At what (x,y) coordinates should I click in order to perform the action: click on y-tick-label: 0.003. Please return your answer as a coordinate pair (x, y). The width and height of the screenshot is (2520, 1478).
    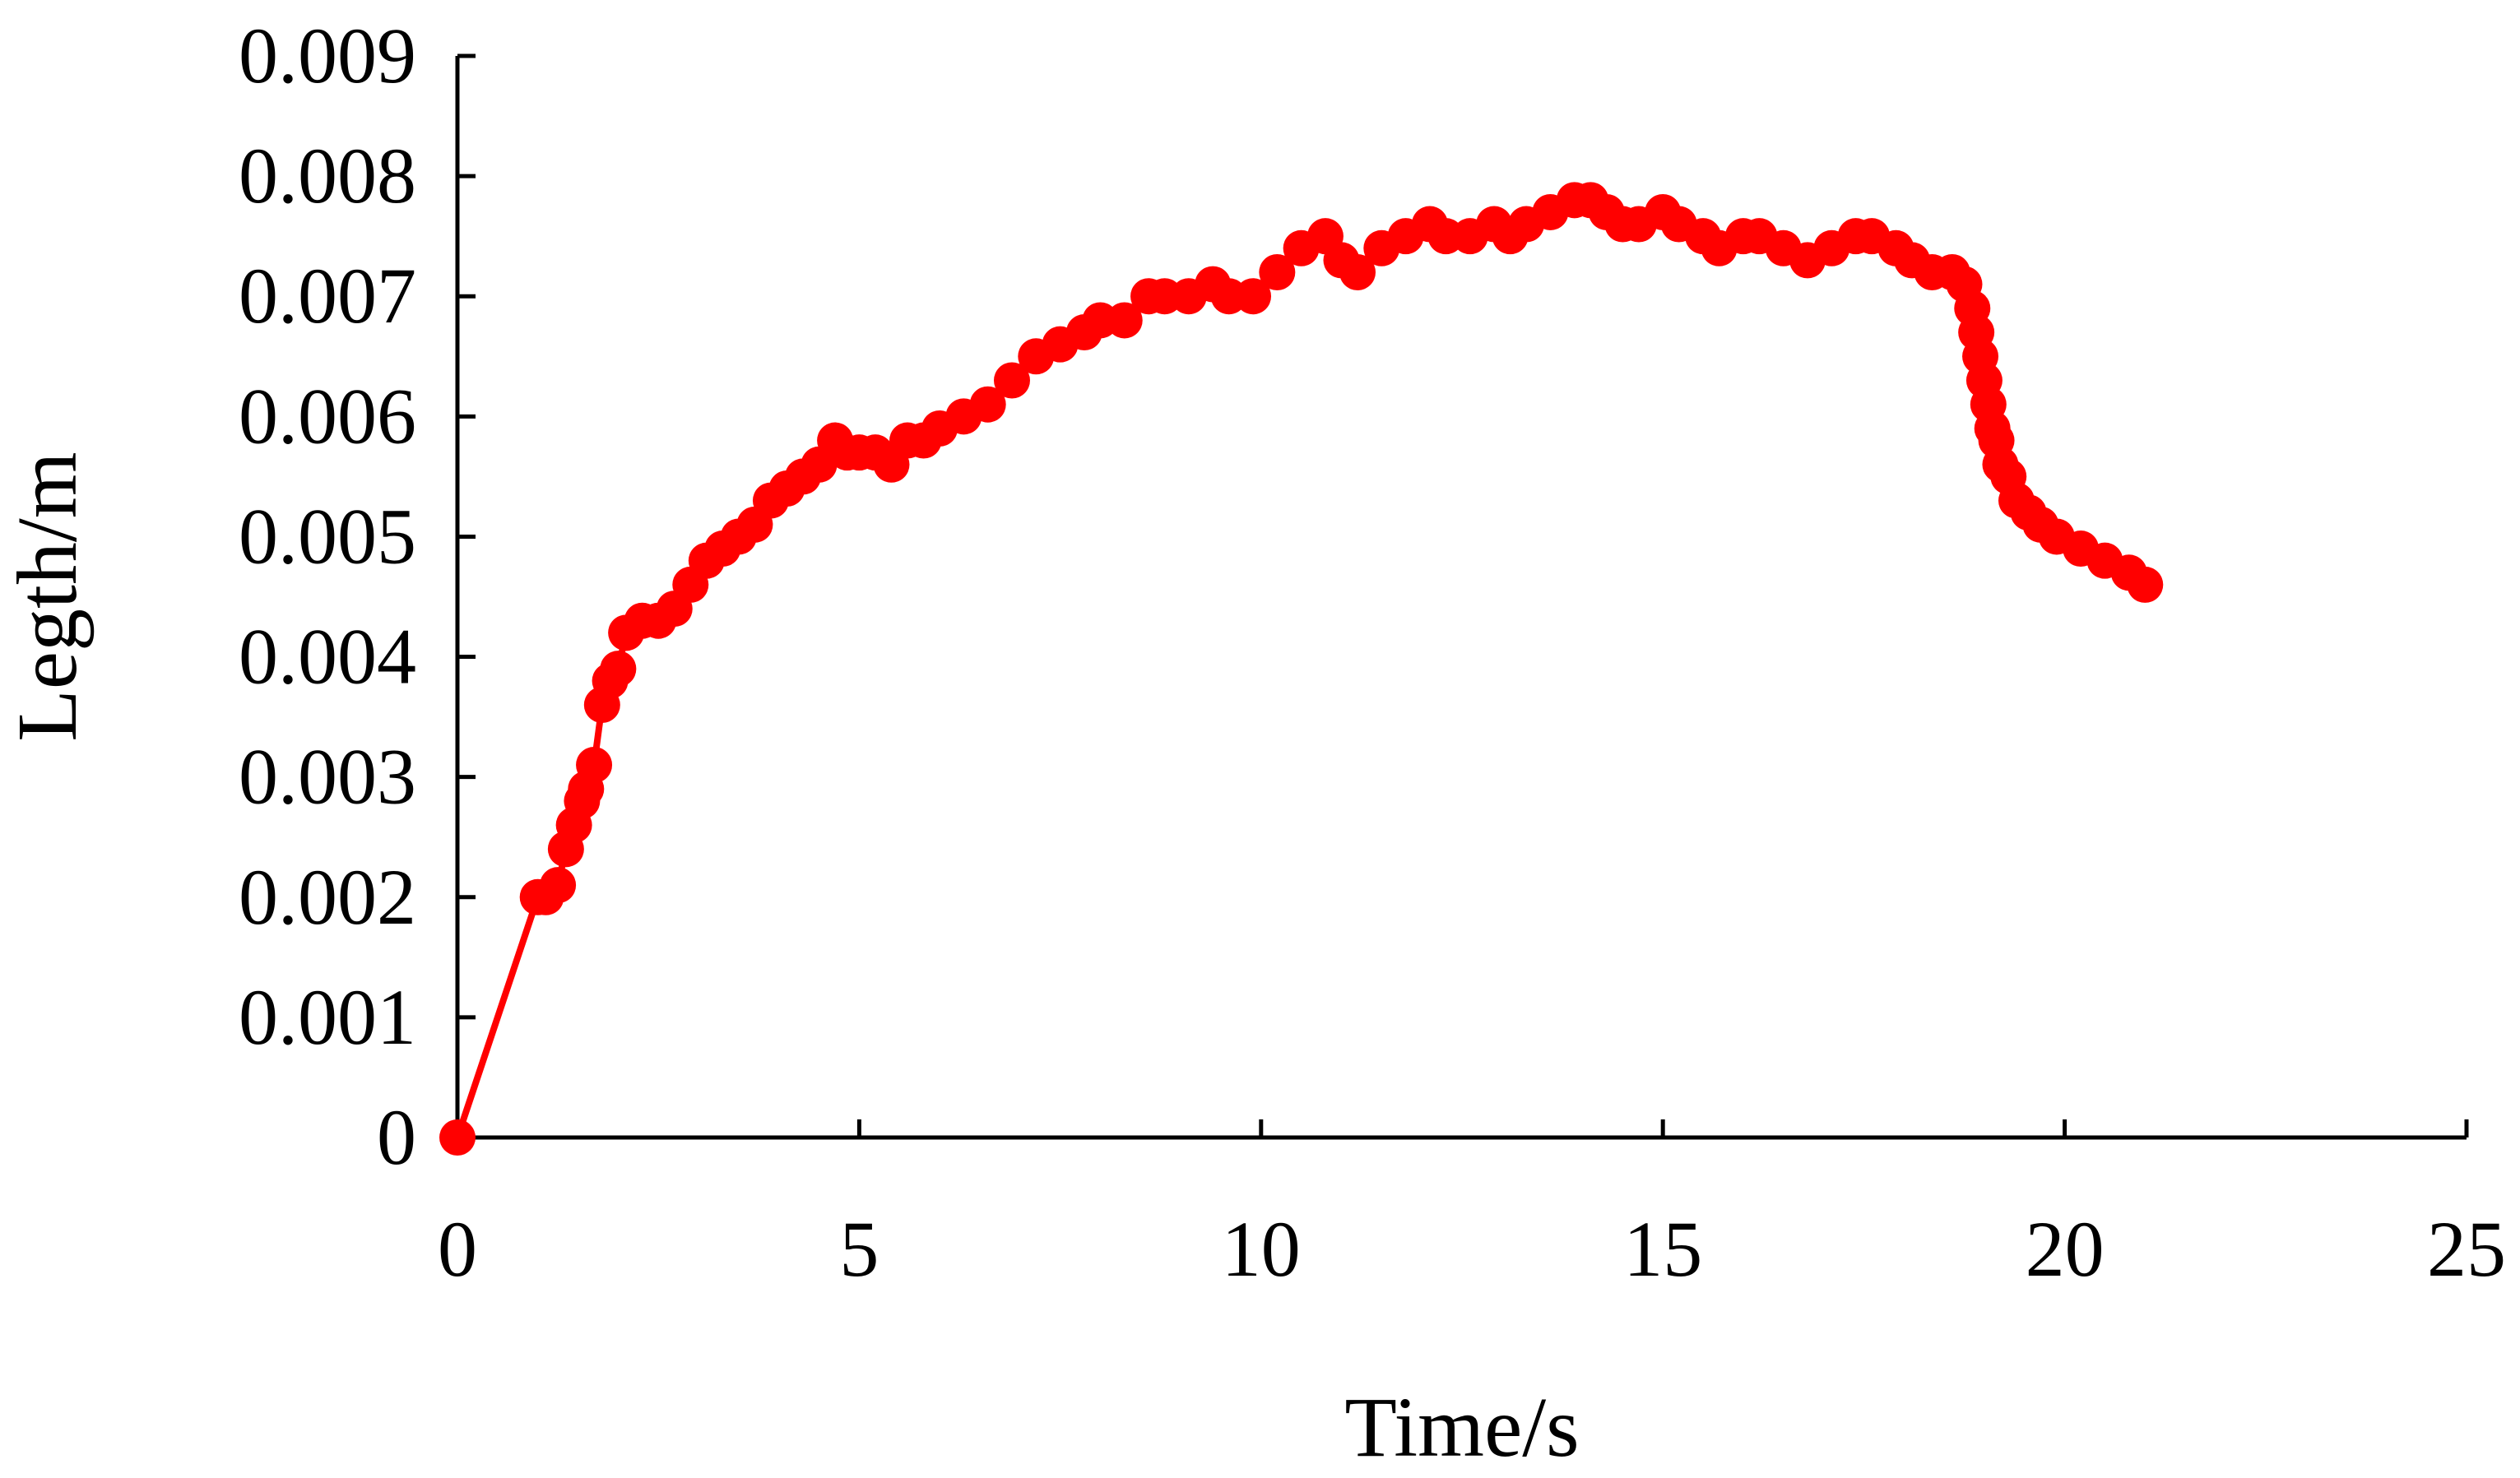
    Looking at the image, I should click on (327, 777).